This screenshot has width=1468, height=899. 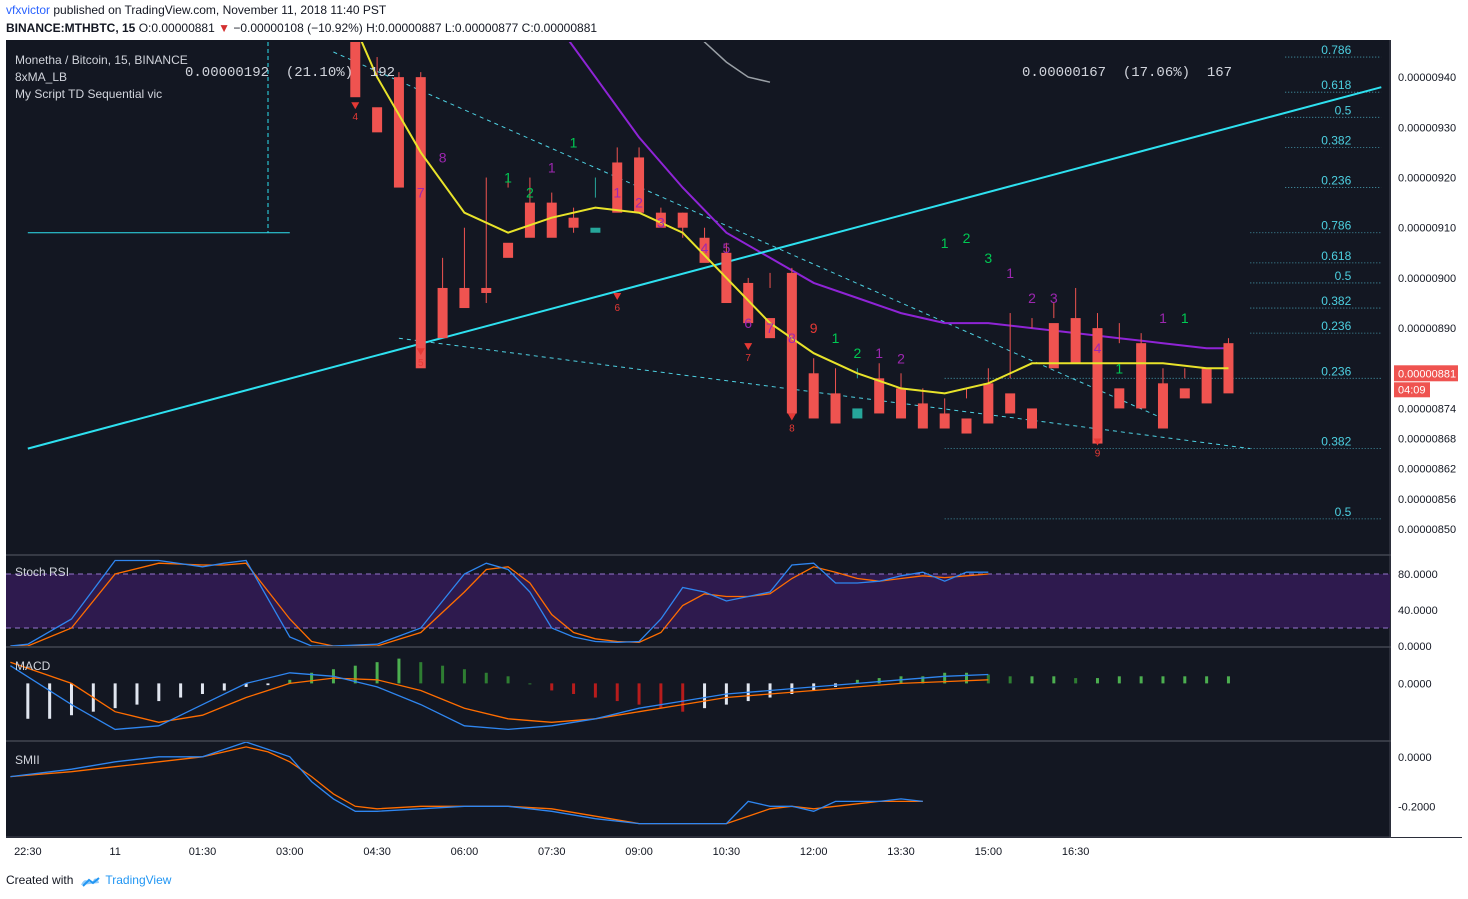 What do you see at coordinates (101, 60) in the screenshot?
I see `legend-title: Monetha / Bitcoin, 15, BINANCE` at bounding box center [101, 60].